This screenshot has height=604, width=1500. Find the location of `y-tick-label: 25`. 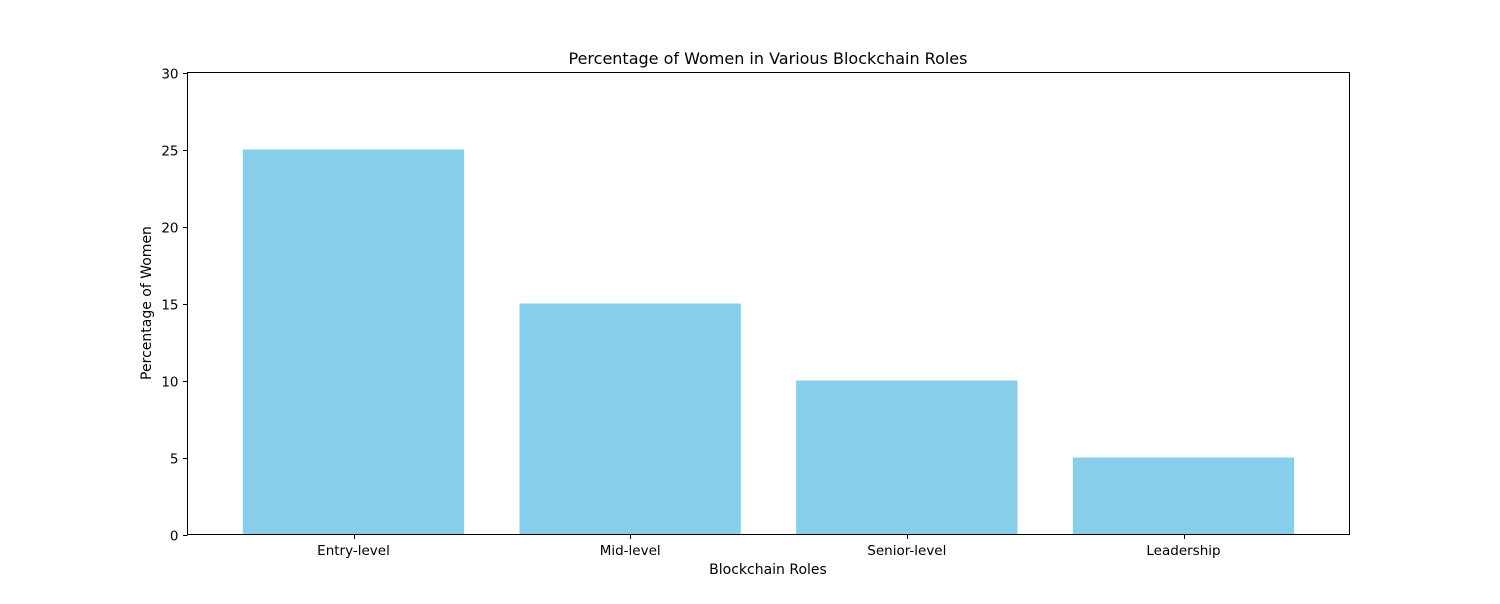

y-tick-label: 25 is located at coordinates (169, 152).